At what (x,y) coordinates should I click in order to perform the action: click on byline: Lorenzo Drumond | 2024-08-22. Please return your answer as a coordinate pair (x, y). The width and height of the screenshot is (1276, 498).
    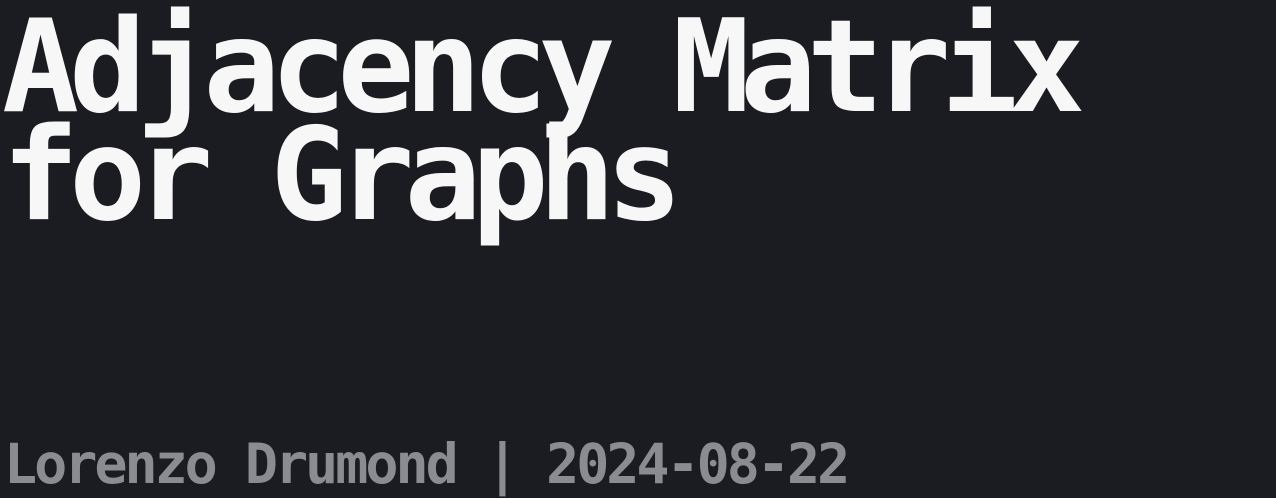
    Looking at the image, I should click on (427, 464).